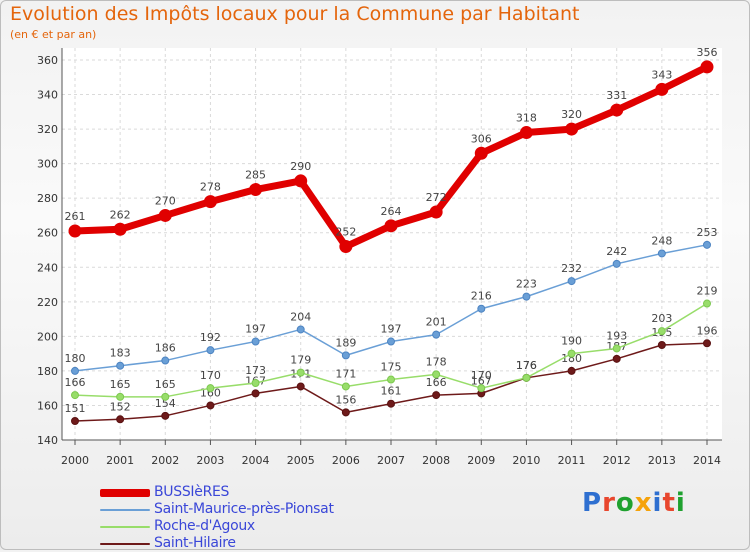 The height and width of the screenshot is (552, 750). I want to click on data-label: 196, so click(707, 330).